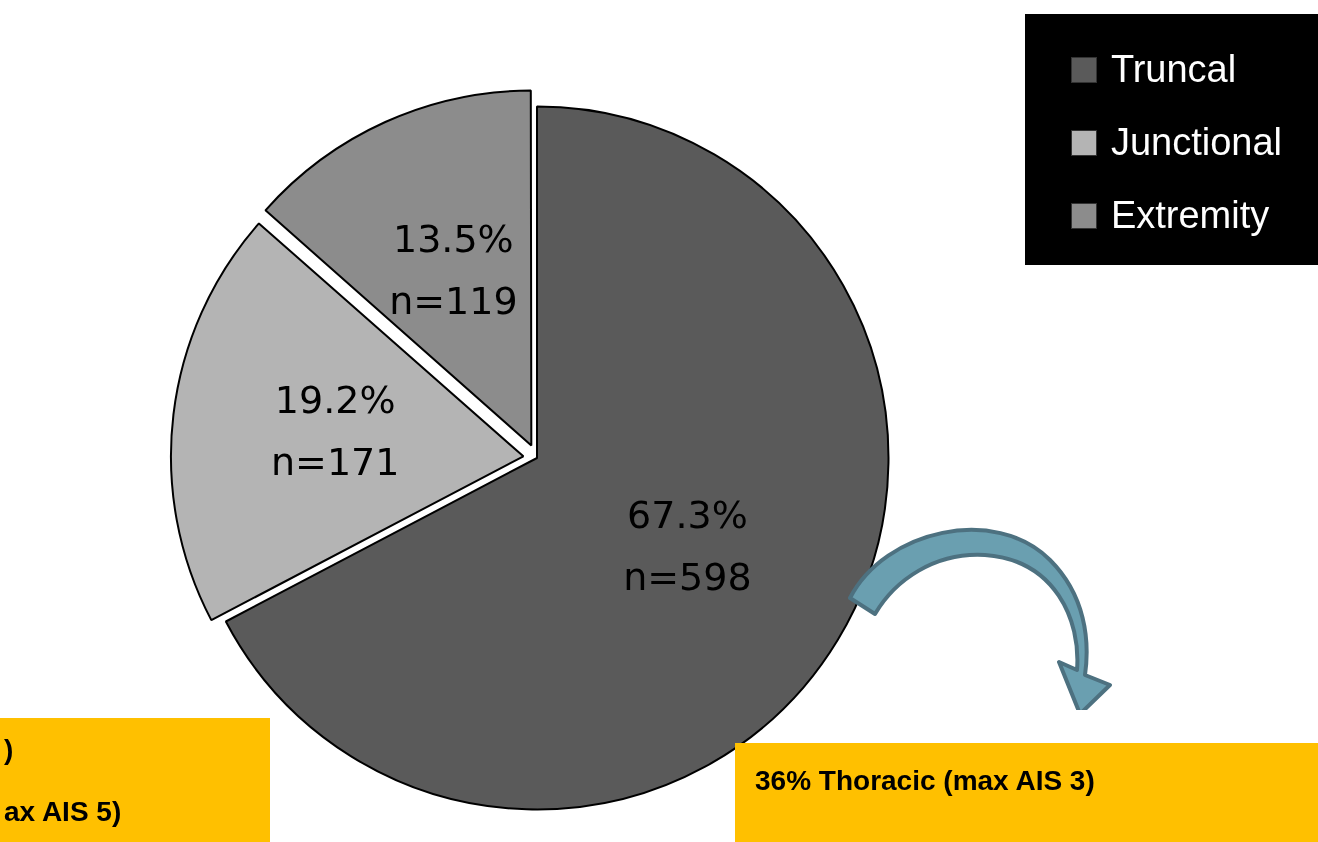 The height and width of the screenshot is (842, 1318). I want to click on text: 36% Thoracic (max AIS 3), so click(925, 781).